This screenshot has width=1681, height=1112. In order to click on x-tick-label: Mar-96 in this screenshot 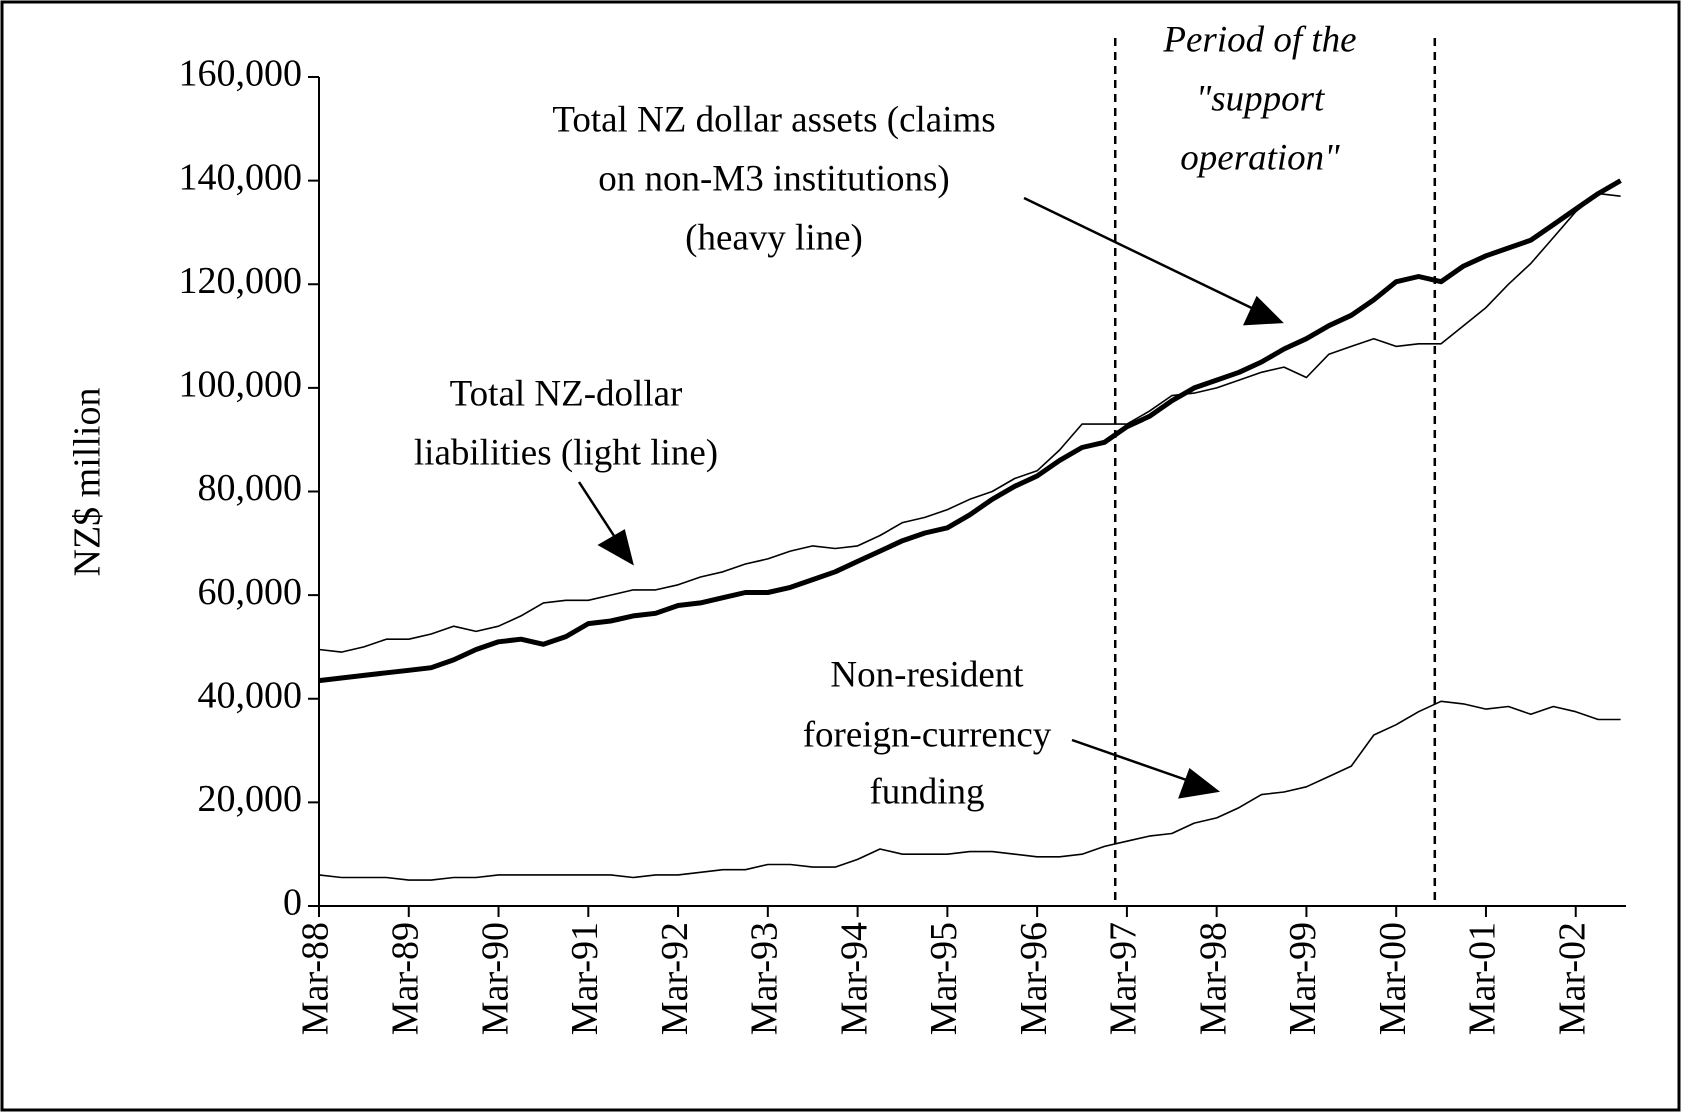, I will do `click(1034, 978)`.